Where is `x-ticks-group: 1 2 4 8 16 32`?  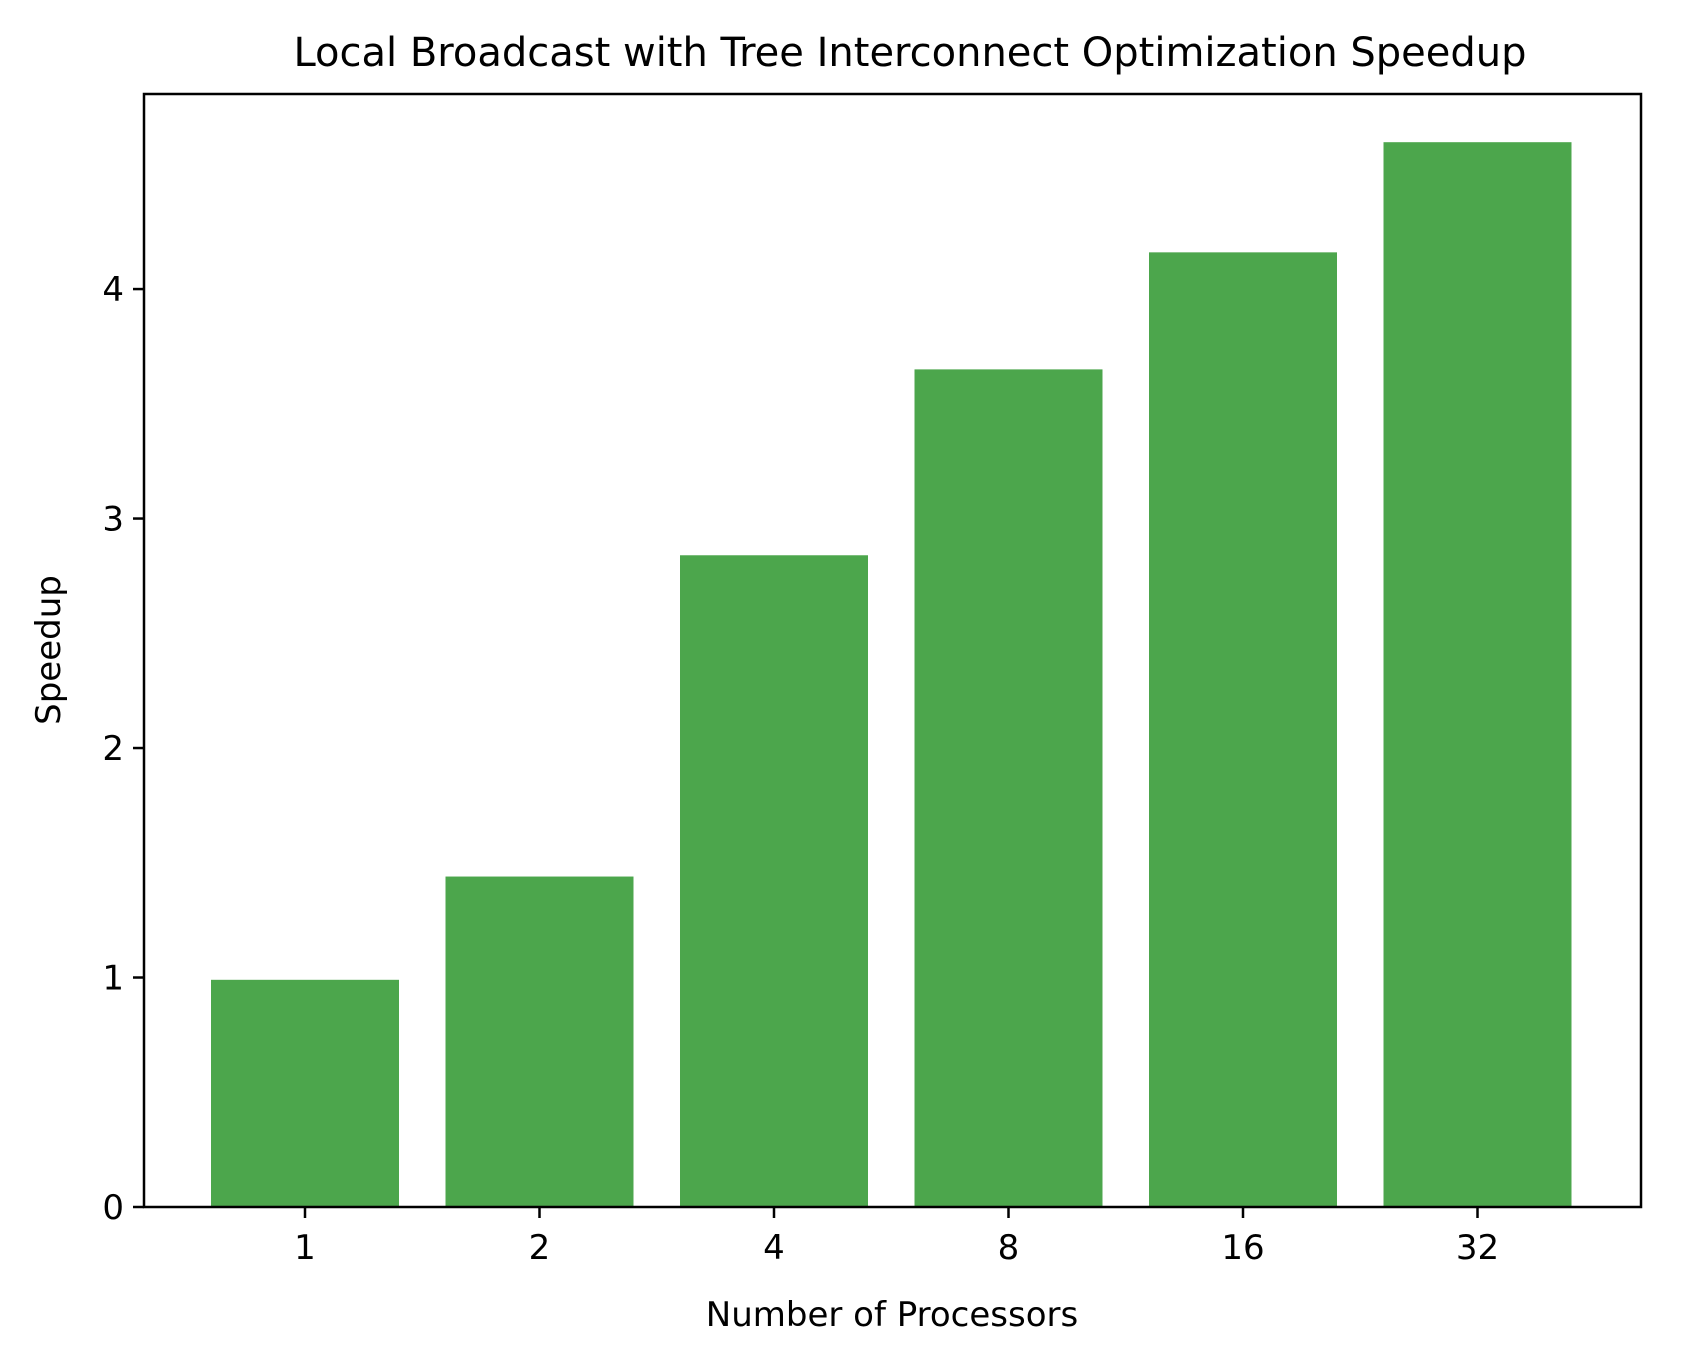 x-ticks-group: 1 2 4 8 16 32 is located at coordinates (896, 1237).